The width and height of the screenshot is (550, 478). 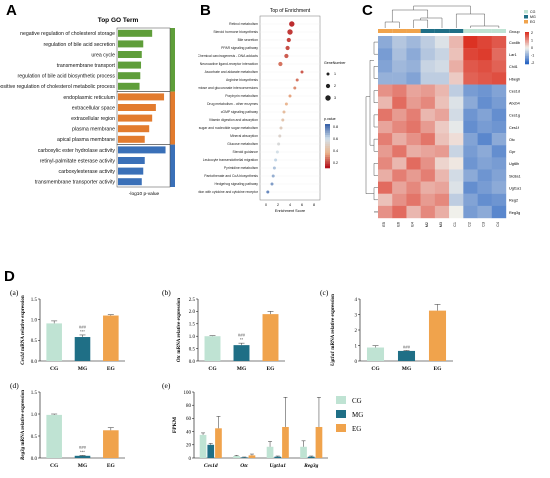 I want to click on scale-legend-label: 1, so click(x=532, y=41).